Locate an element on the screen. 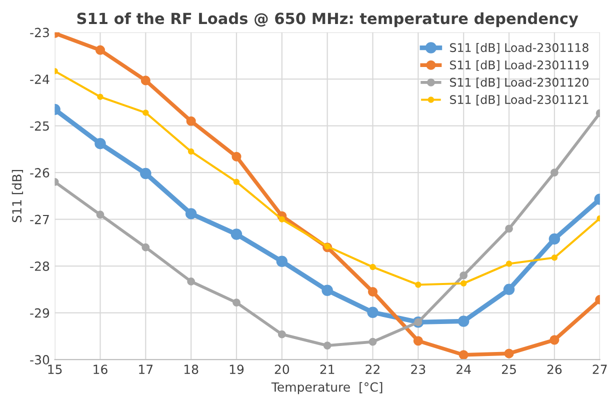 This screenshot has width=609, height=404. x-tick-label: 23 is located at coordinates (418, 369).